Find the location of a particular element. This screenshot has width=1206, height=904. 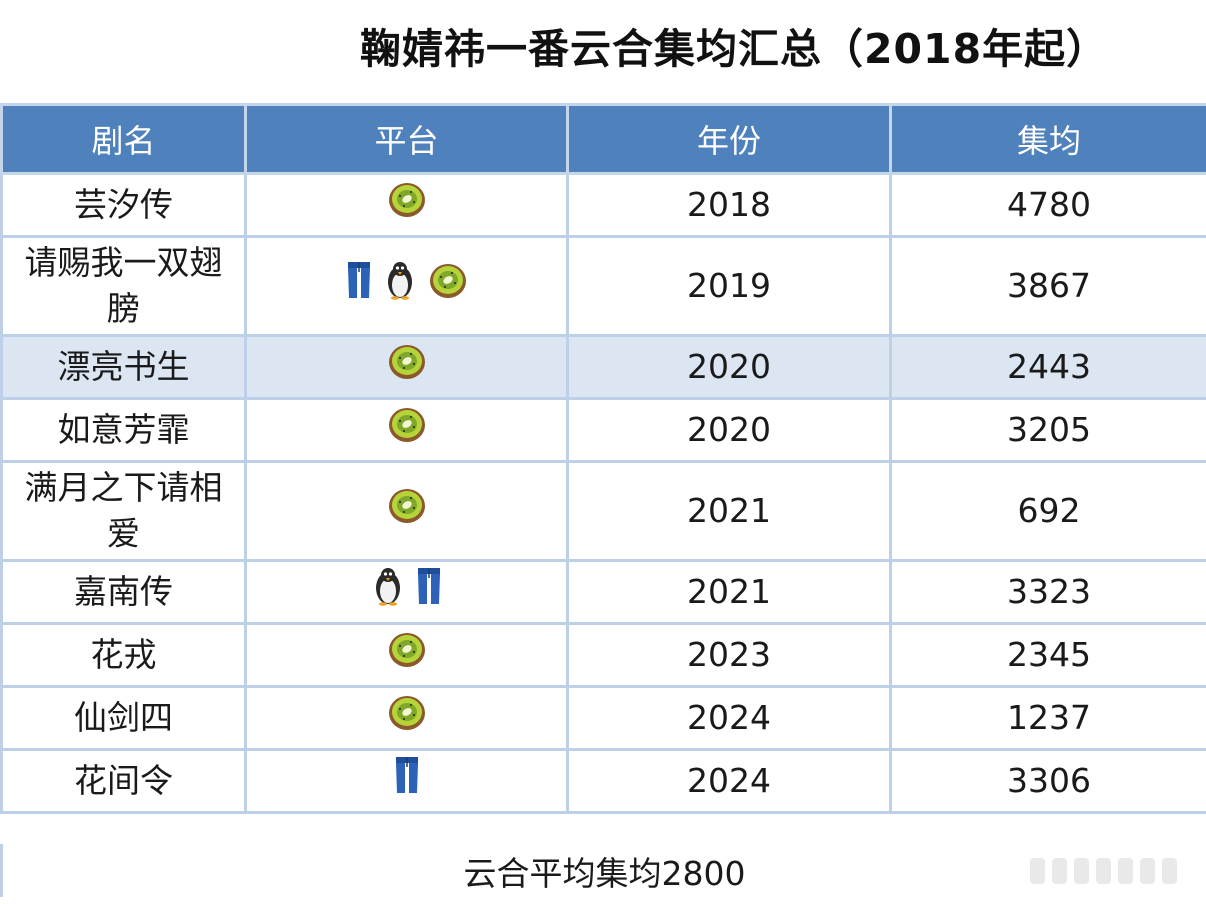

avg-cell: 3323 is located at coordinates (1048, 592).